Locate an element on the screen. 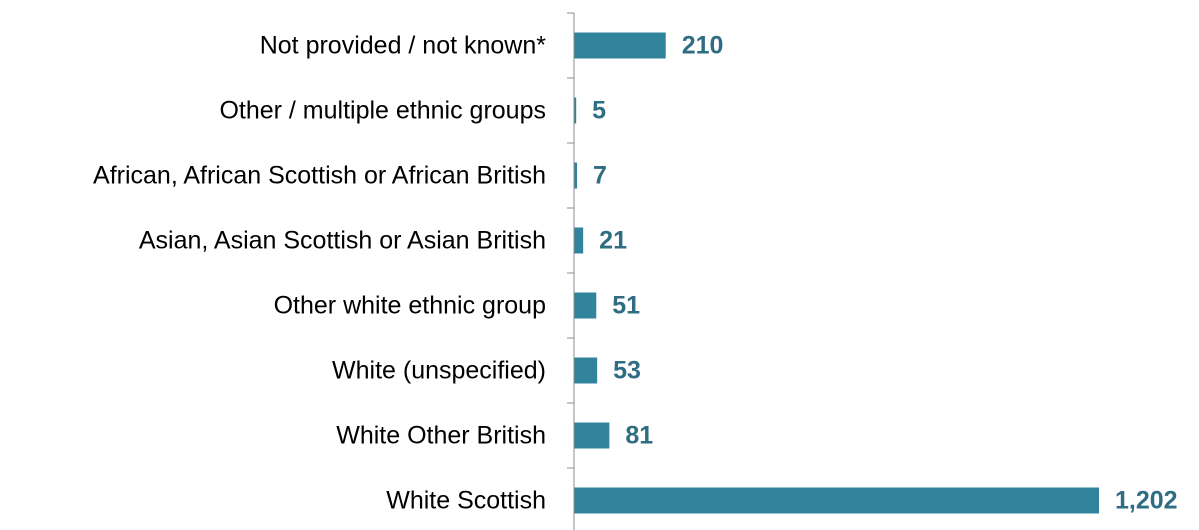  category-label: White (unspecified) is located at coordinates (439, 371).